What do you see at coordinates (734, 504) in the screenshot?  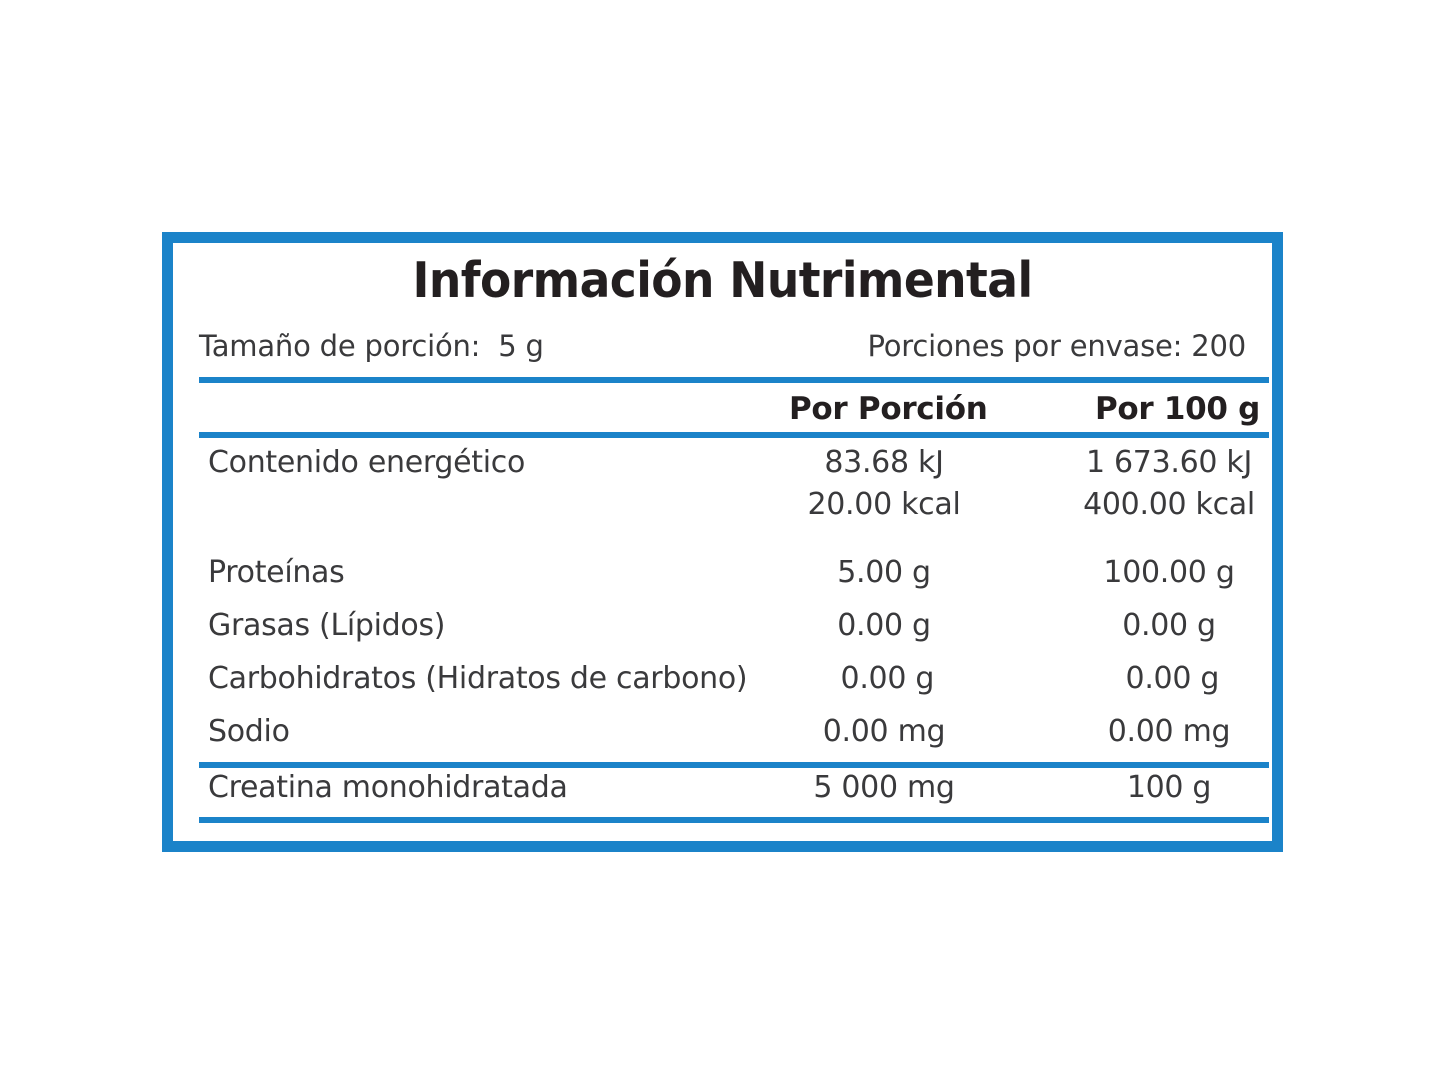 I see `table-row: 20.00 kcal 400.00 kcal` at bounding box center [734, 504].